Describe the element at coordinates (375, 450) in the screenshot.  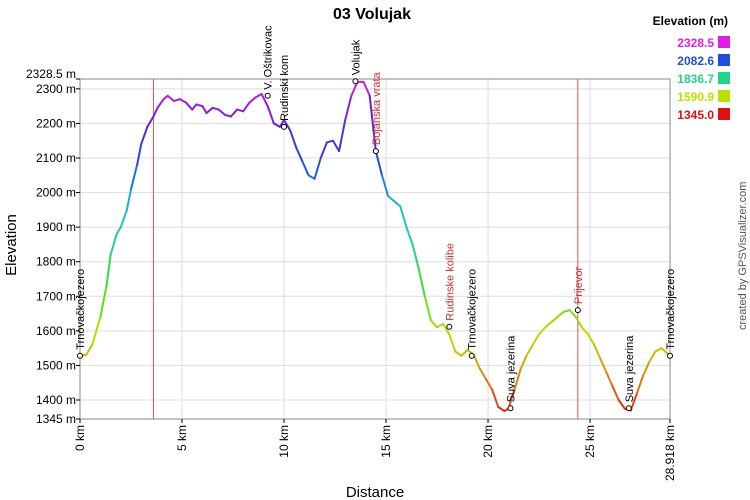
I see `x-axis-ticks: 0 km 5 km 10 km 15 km 20 km 25 km 28.918 km` at that location.